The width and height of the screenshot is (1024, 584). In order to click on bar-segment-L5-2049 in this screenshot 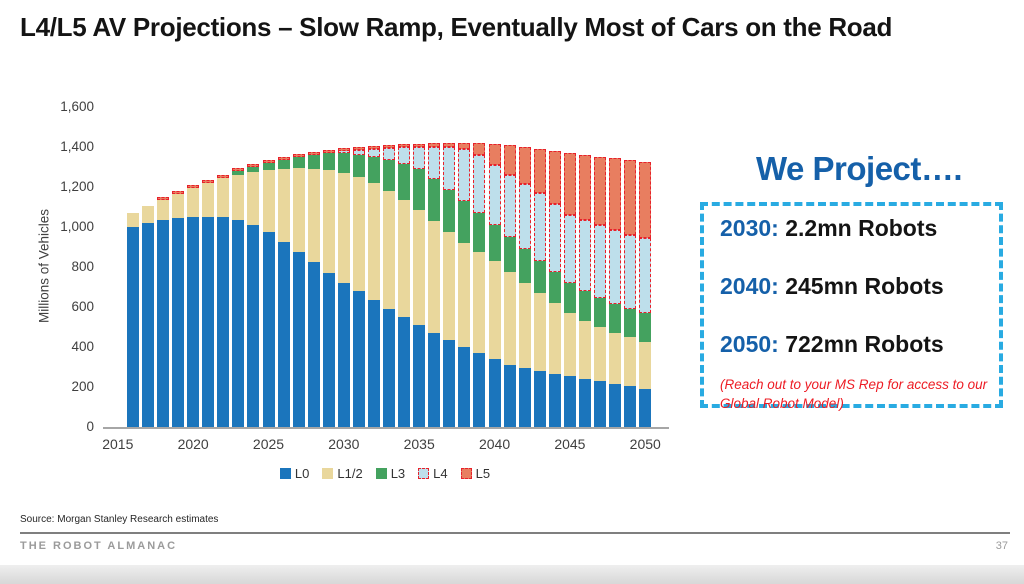, I will do `click(630, 197)`.